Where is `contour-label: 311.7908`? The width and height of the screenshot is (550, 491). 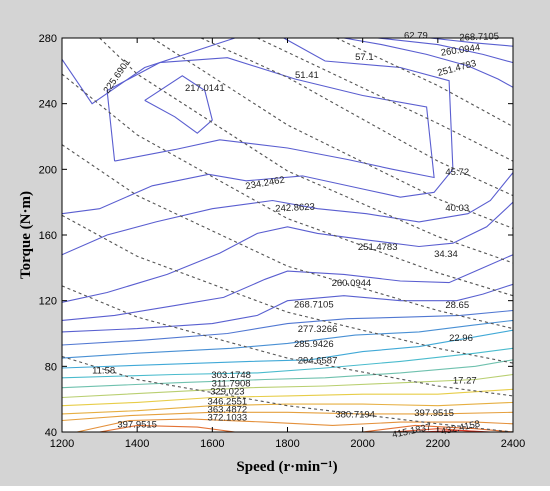 contour-label: 311.7908 is located at coordinates (231, 383).